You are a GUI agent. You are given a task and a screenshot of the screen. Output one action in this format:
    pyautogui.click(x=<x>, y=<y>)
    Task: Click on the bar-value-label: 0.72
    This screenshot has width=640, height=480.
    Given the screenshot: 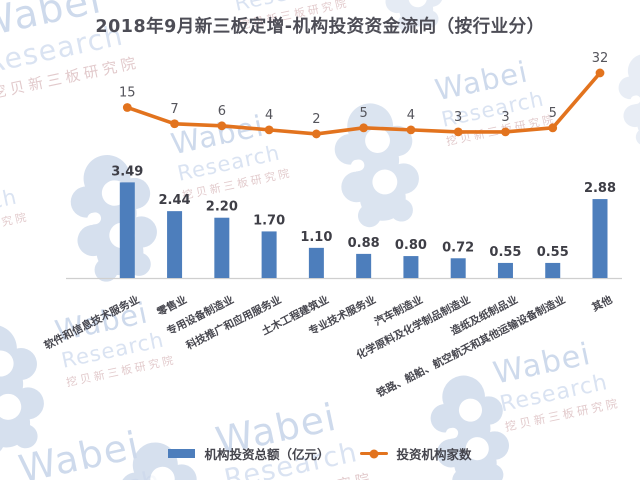 What is the action you would take?
    pyautogui.click(x=458, y=247)
    